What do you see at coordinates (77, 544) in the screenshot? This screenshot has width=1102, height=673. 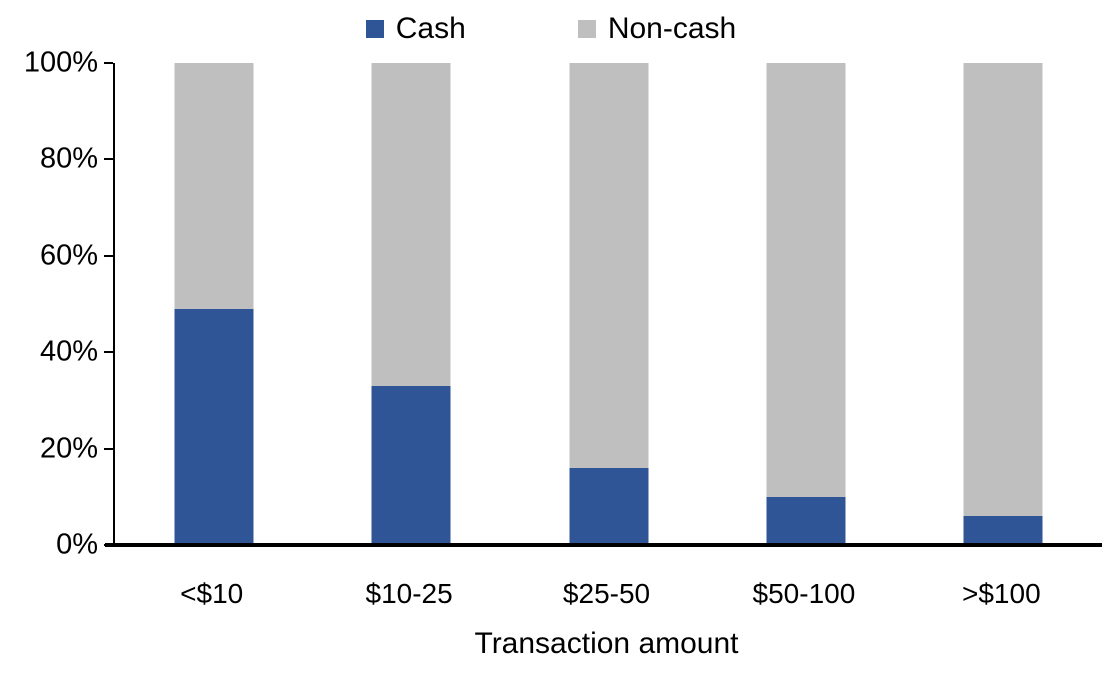 I see `y-tick-label: 0%` at bounding box center [77, 544].